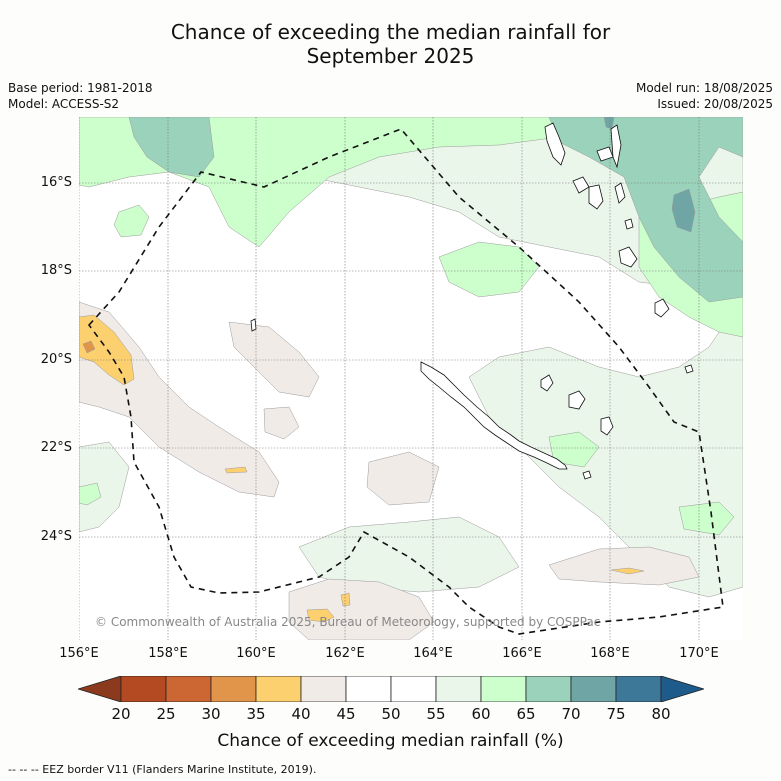  Describe the element at coordinates (481, 714) in the screenshot. I see `colorbar-tick-60: 60` at that location.